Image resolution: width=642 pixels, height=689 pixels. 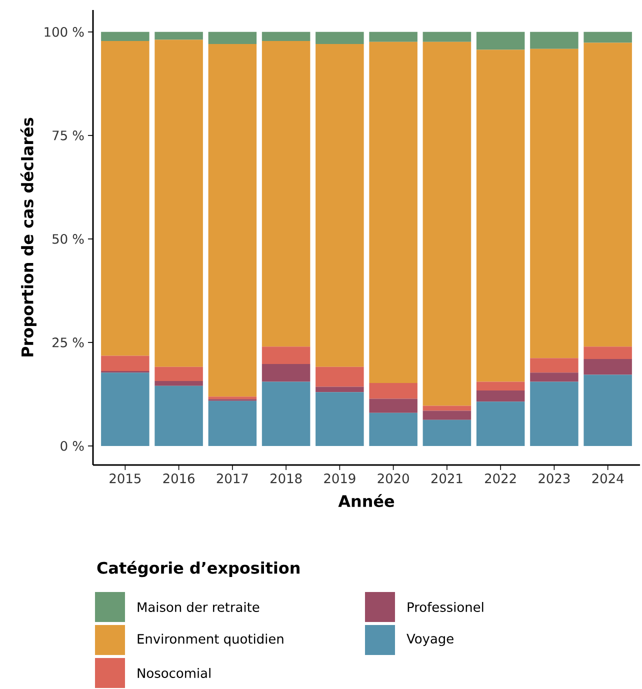 What do you see at coordinates (286, 479) in the screenshot?
I see `x-tick-label: 2018` at bounding box center [286, 479].